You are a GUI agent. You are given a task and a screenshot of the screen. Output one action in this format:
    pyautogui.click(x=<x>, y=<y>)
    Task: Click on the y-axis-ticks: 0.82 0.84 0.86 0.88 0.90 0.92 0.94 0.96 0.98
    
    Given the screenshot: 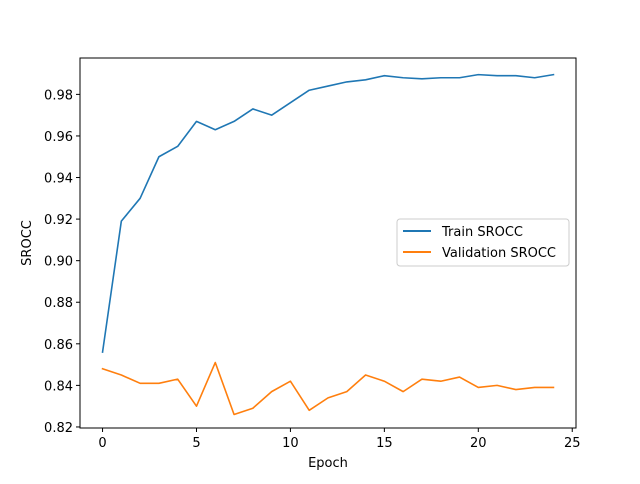 What is the action you would take?
    pyautogui.click(x=62, y=262)
    